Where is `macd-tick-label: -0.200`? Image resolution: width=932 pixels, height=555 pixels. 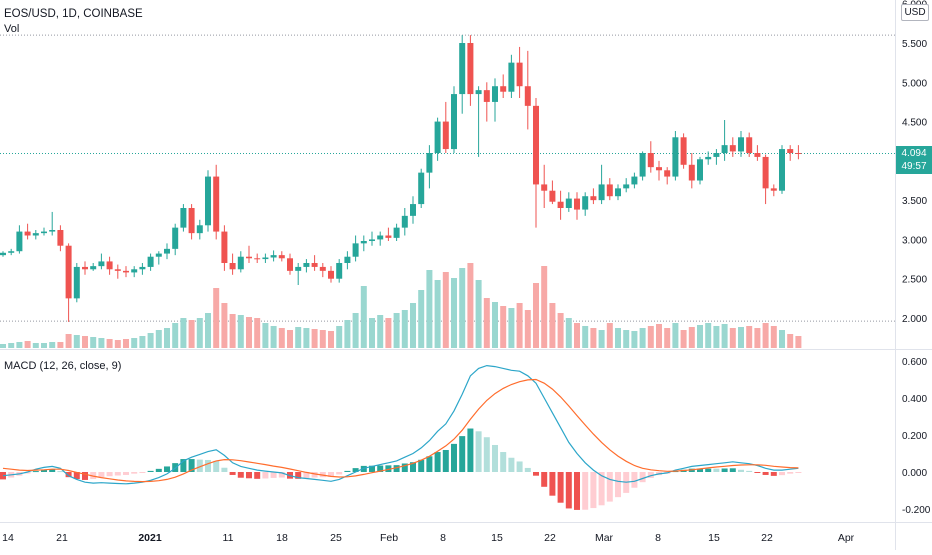 macd-tick-label: -0.200 is located at coordinates (916, 510).